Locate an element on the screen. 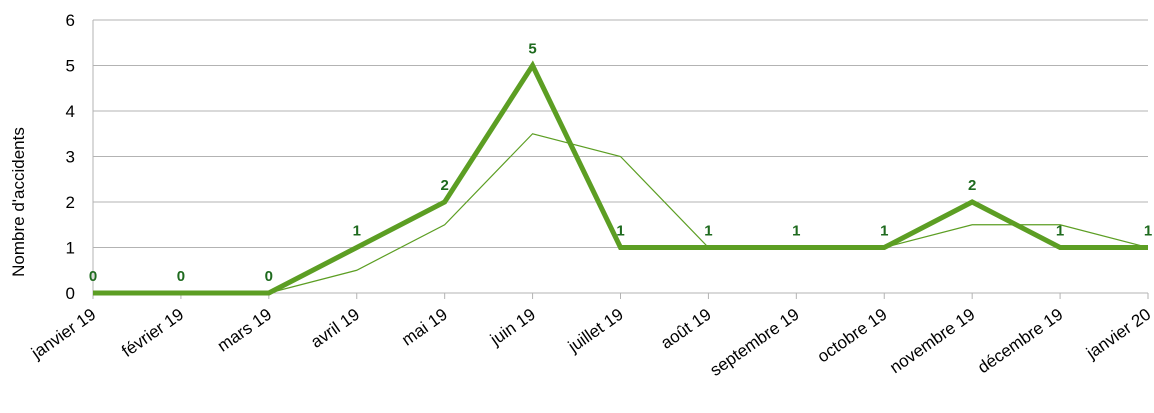 This screenshot has height=413, width=1154. y-tick-label: 4 is located at coordinates (70, 111).